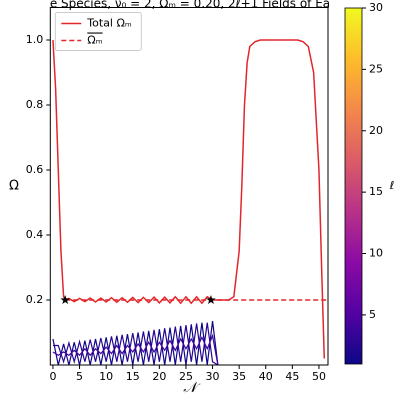 The height and width of the screenshot is (400, 397). I want to click on y-tick-label: 1.0, so click(35, 39).